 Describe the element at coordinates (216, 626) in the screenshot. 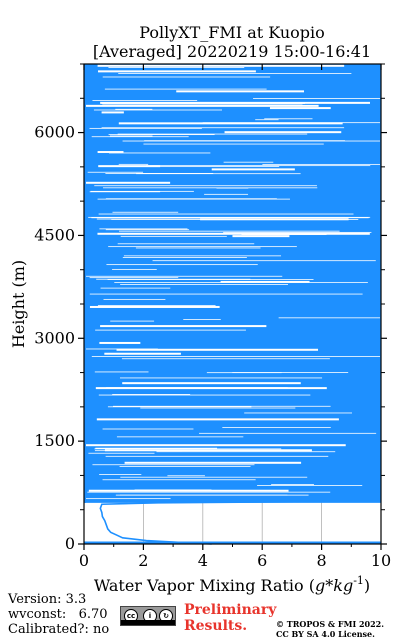

I see `preliminary-line-2: Results.` at that location.